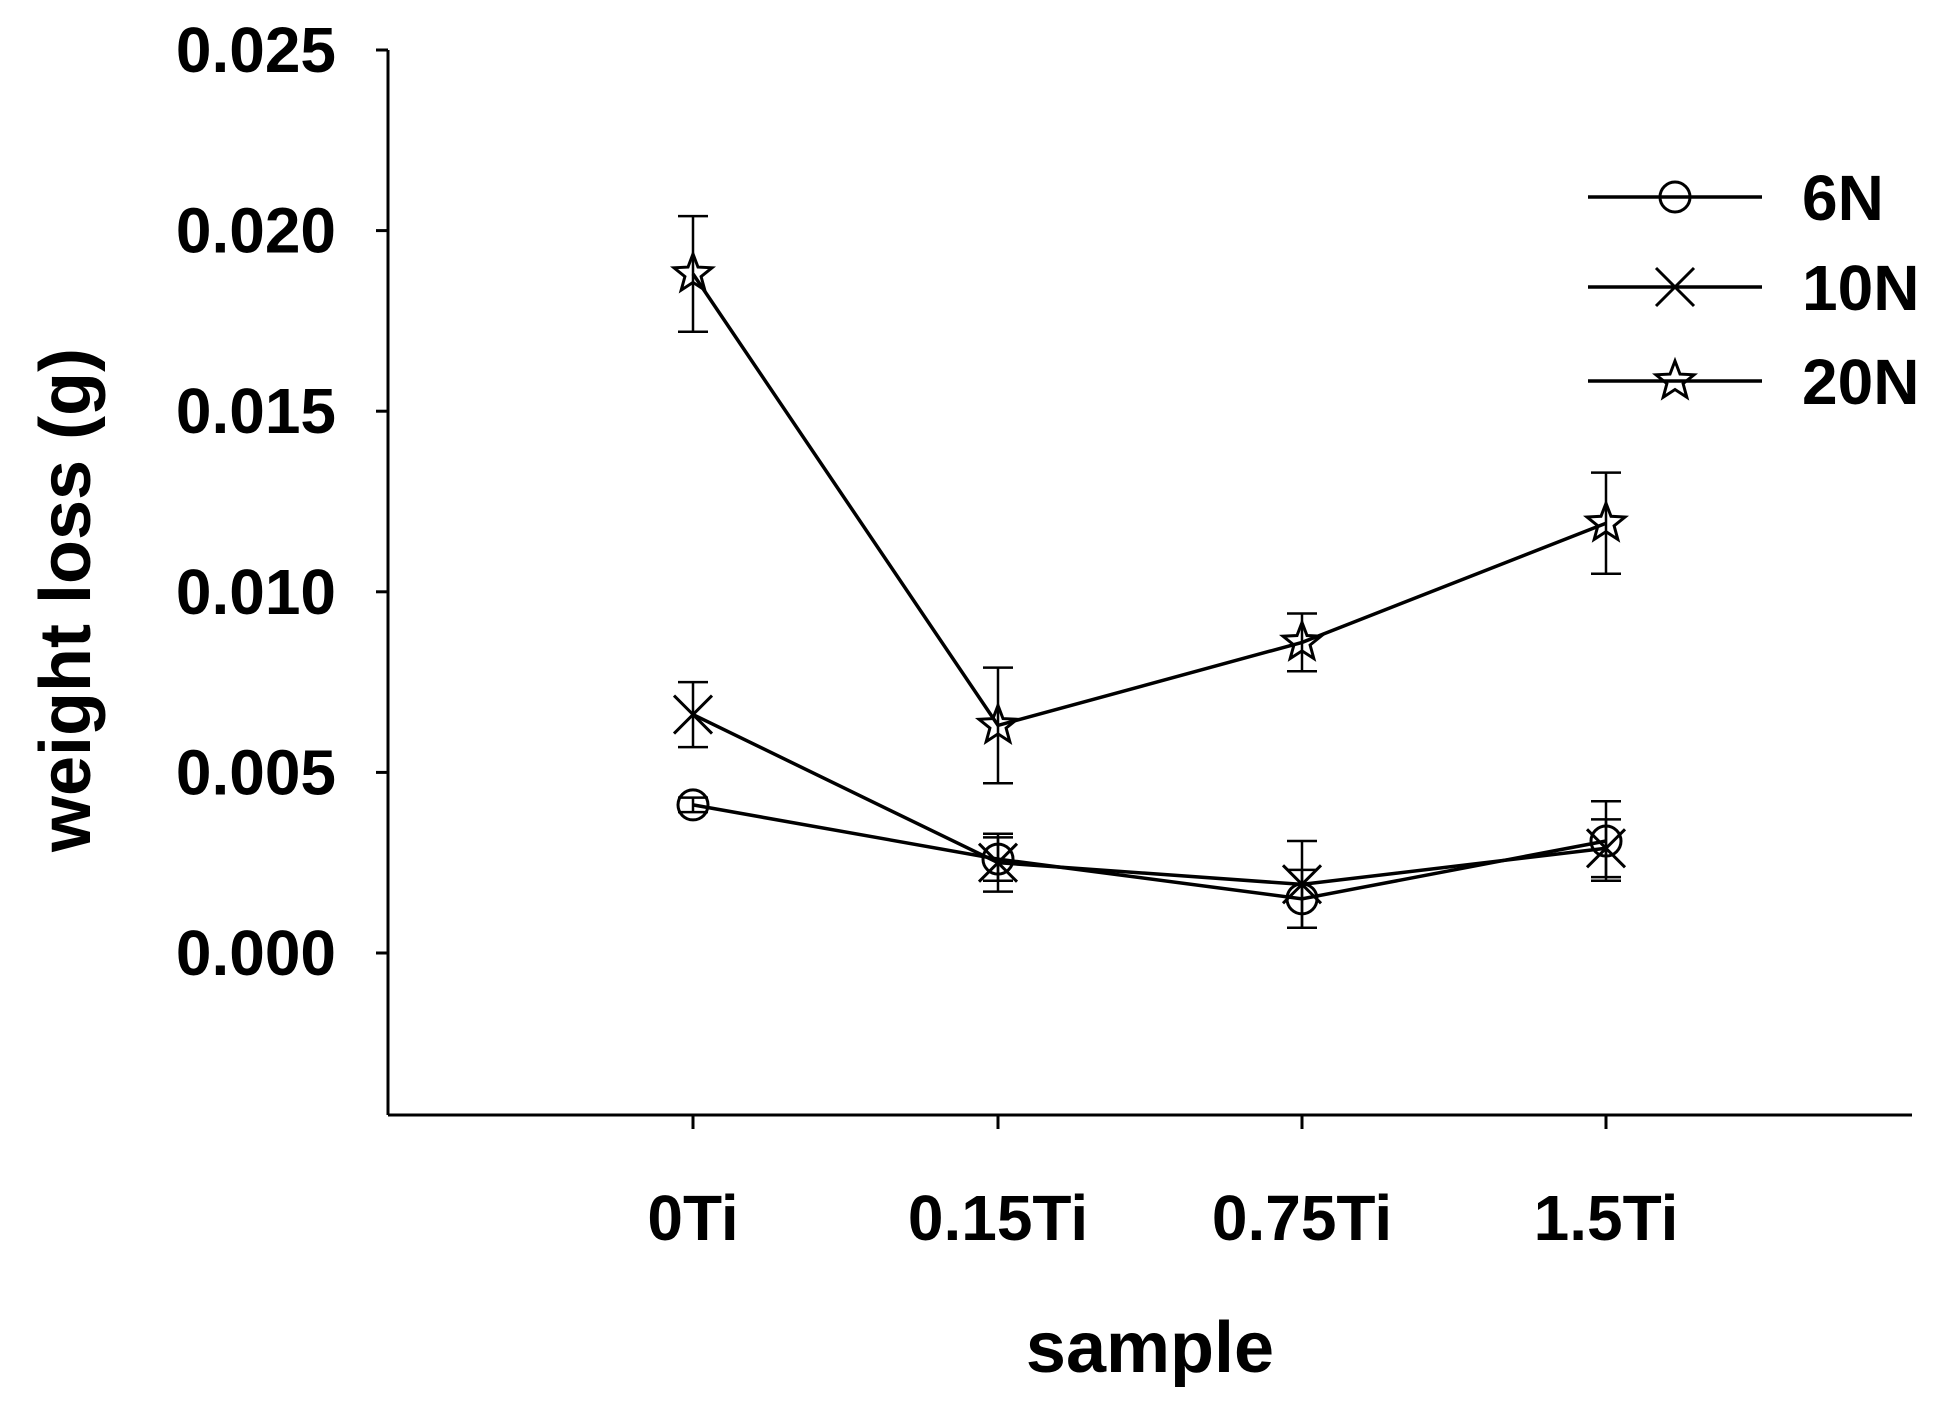 This screenshot has width=1954, height=1408. I want to click on legend-item-10n: 10N, so click(1753, 288).